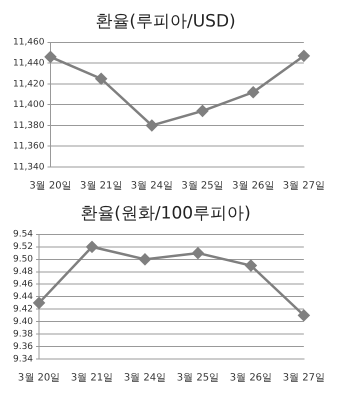 The width and height of the screenshot is (341, 400). I want to click on y-tick-label: 11,360, so click(28, 147).